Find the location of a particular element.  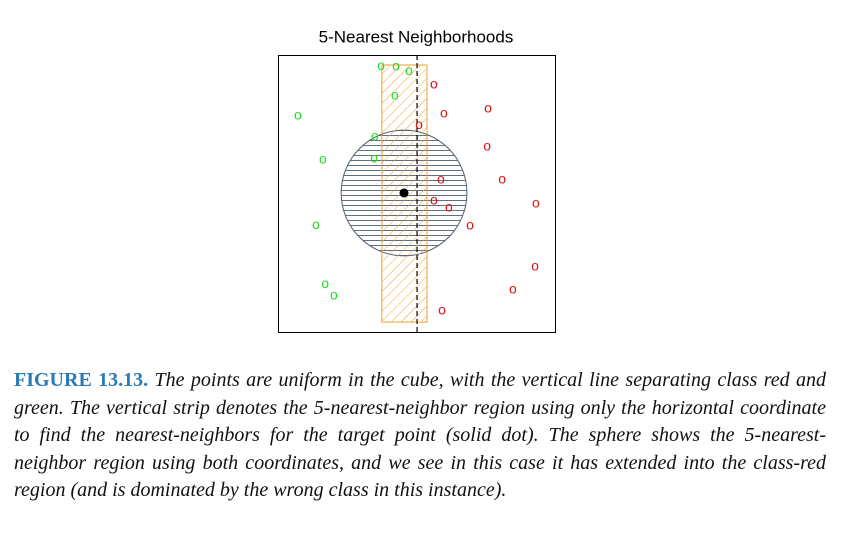

target-point is located at coordinates (404, 193).